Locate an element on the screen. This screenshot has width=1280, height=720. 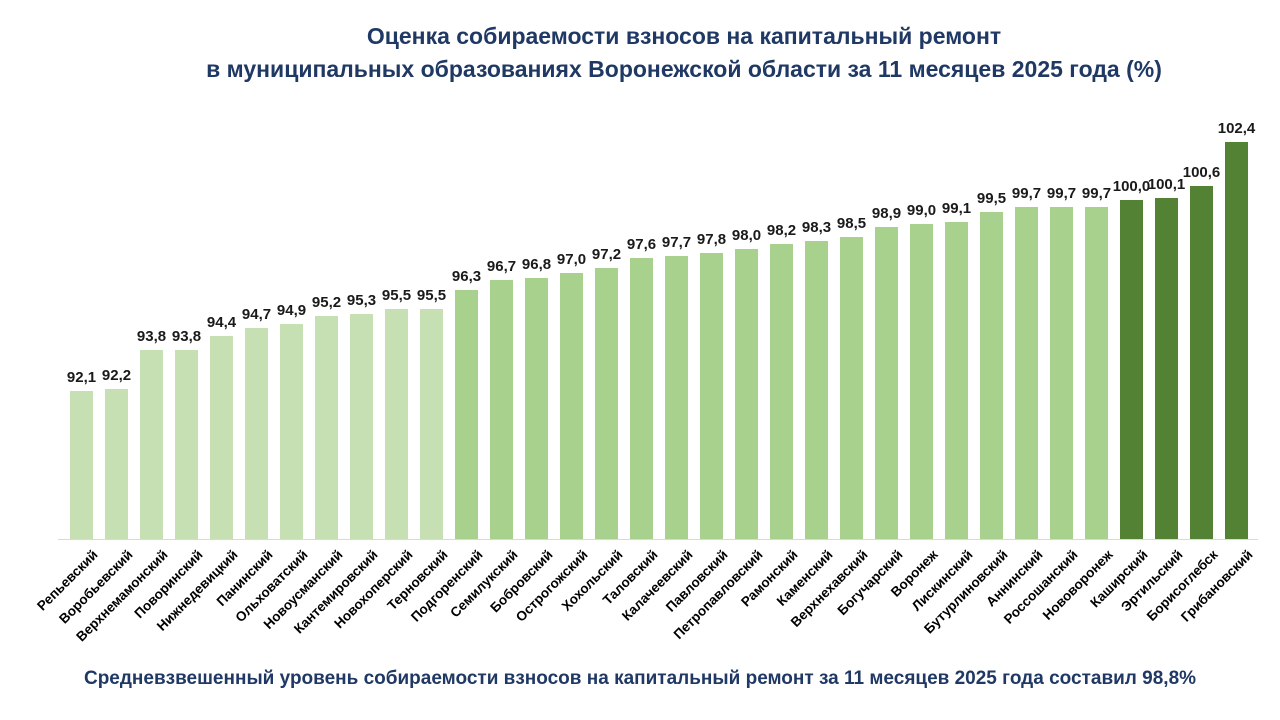
bar-value-label: 100,1 is located at coordinates (1166, 184).